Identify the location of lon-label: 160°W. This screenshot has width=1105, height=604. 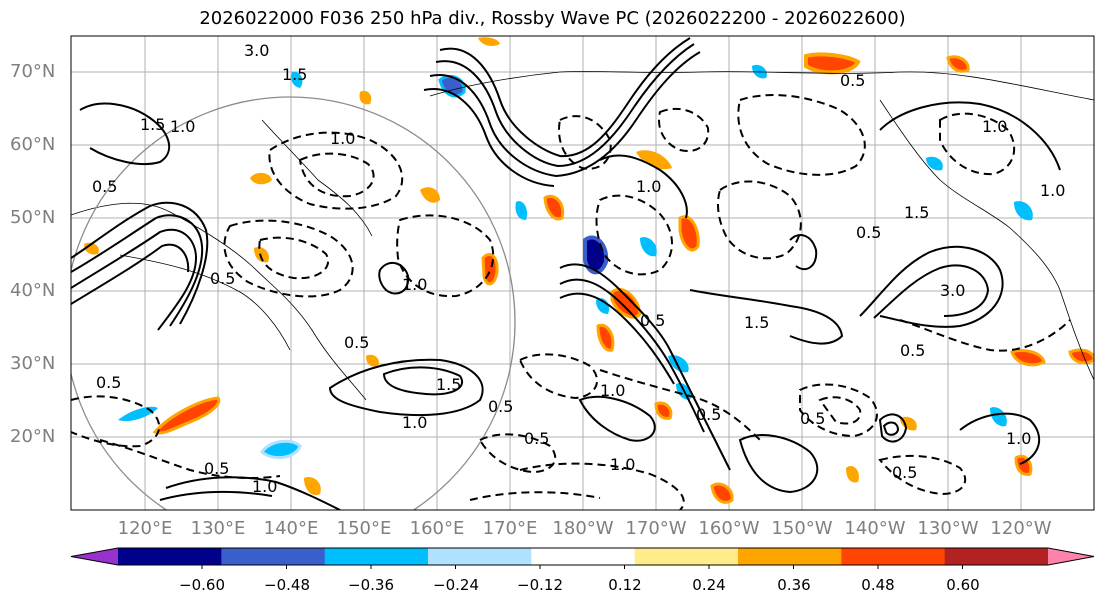
(729, 528).